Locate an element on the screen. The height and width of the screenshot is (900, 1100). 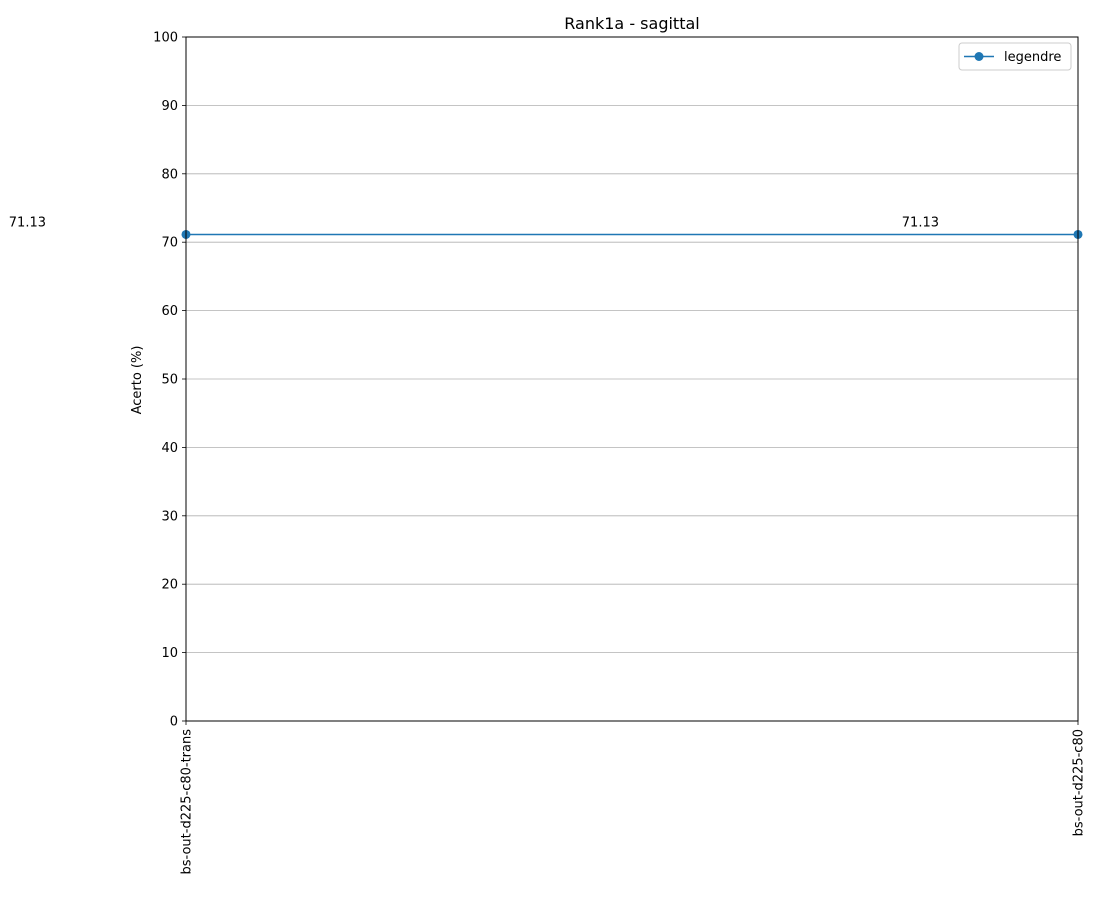
y-tick-label-60: 60 is located at coordinates (169, 311).